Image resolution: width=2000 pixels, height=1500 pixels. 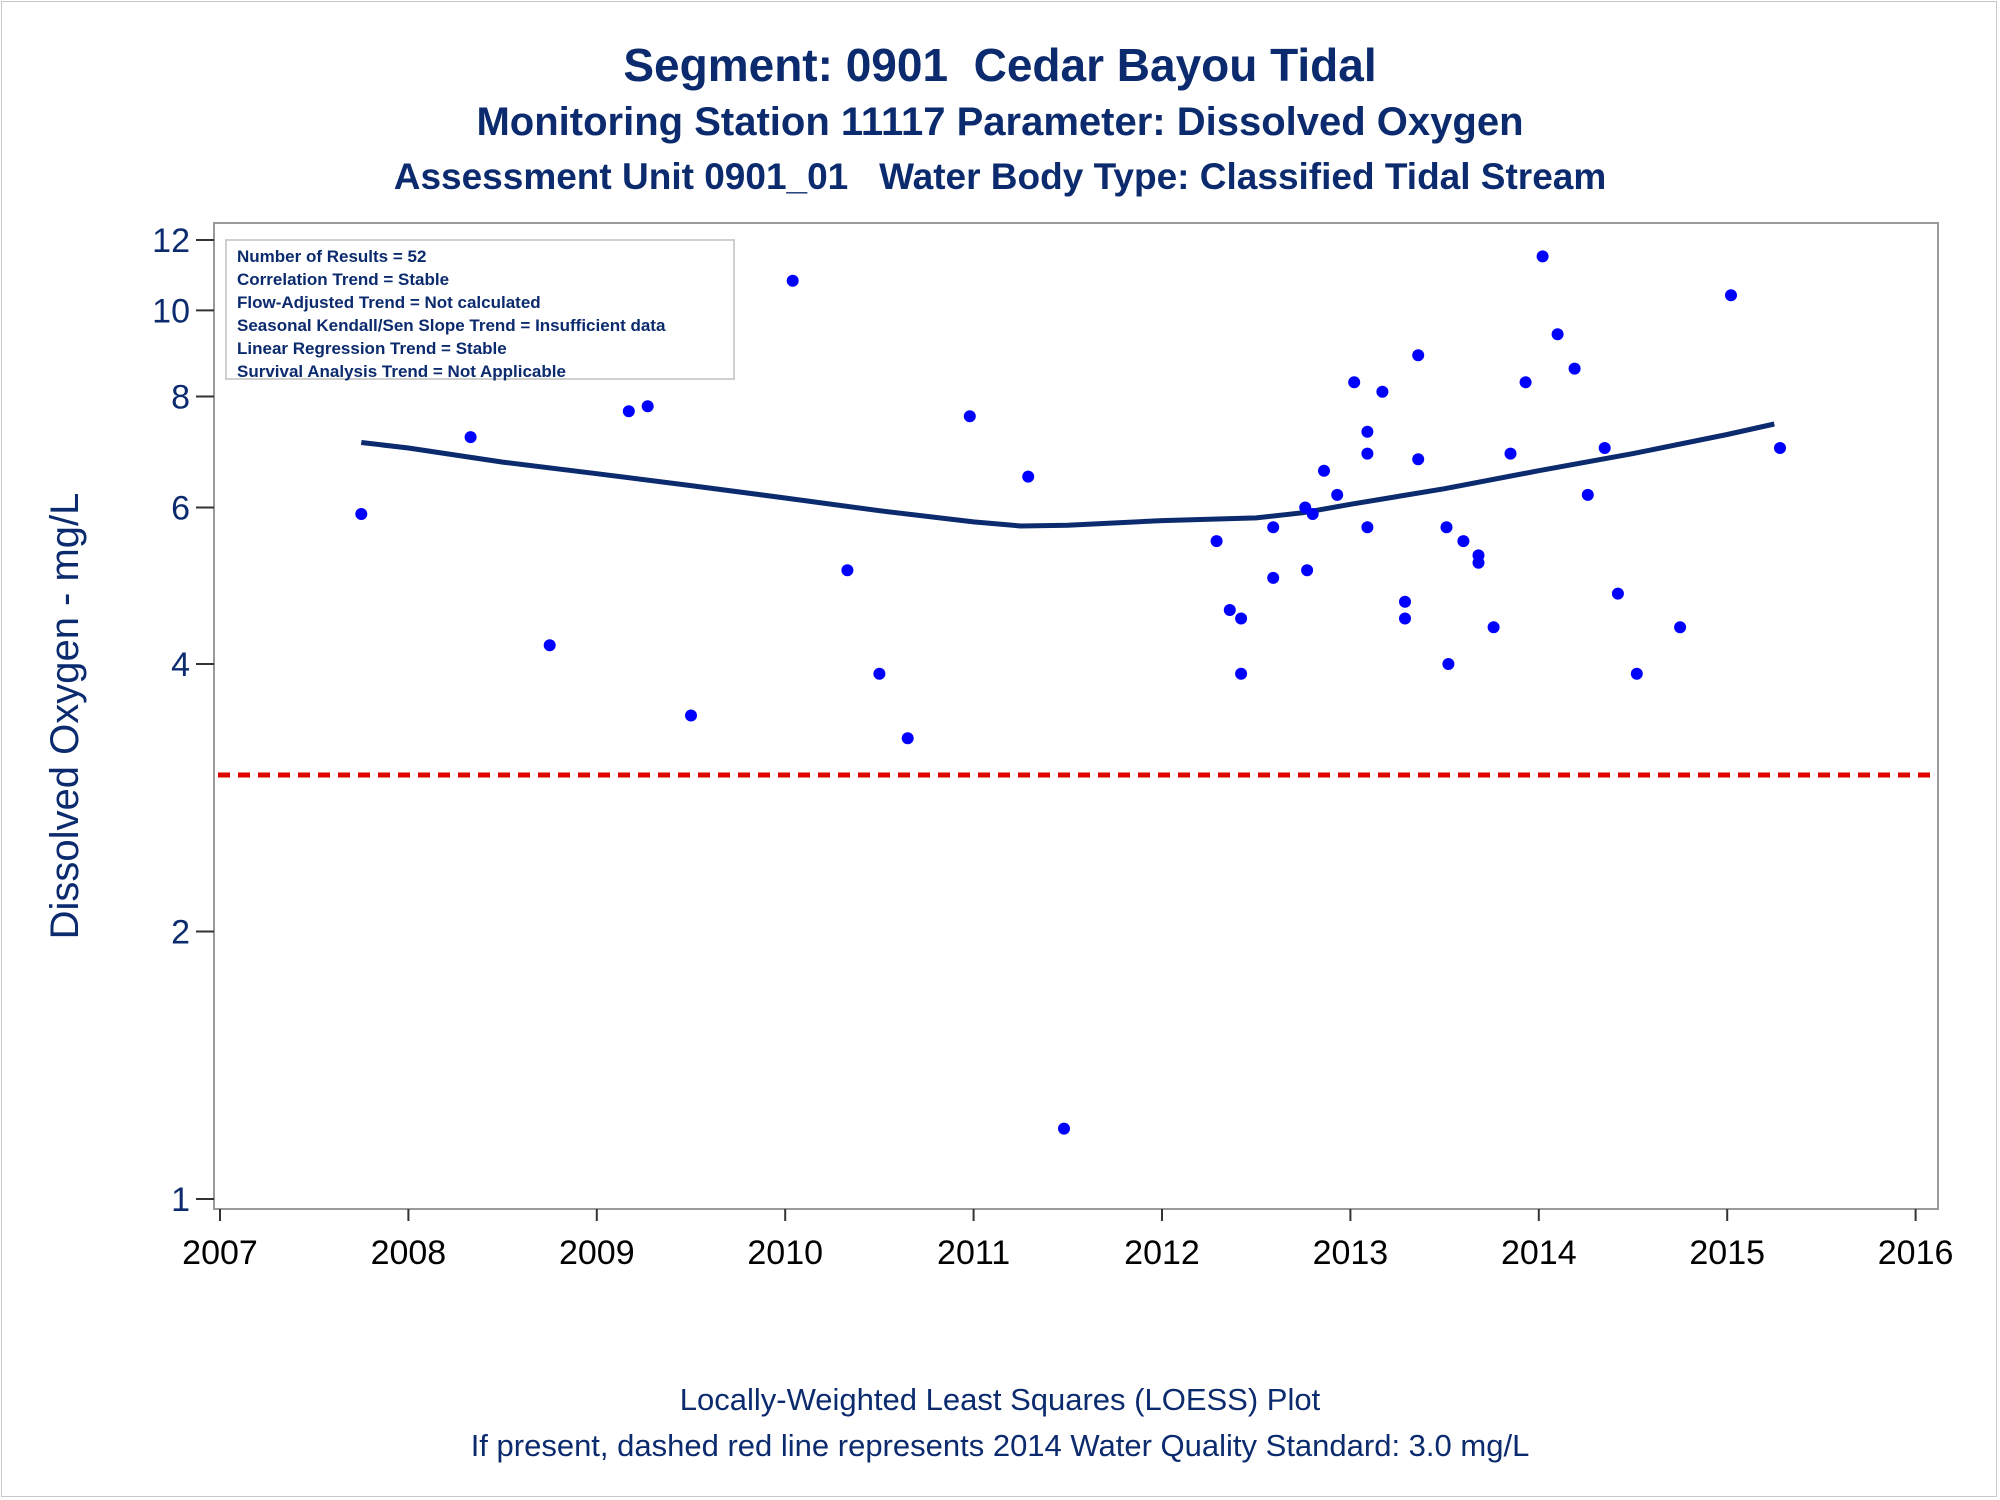 I want to click on stat-linear-regression-trend: Linear Regression Trend = Stable, so click(x=372, y=348).